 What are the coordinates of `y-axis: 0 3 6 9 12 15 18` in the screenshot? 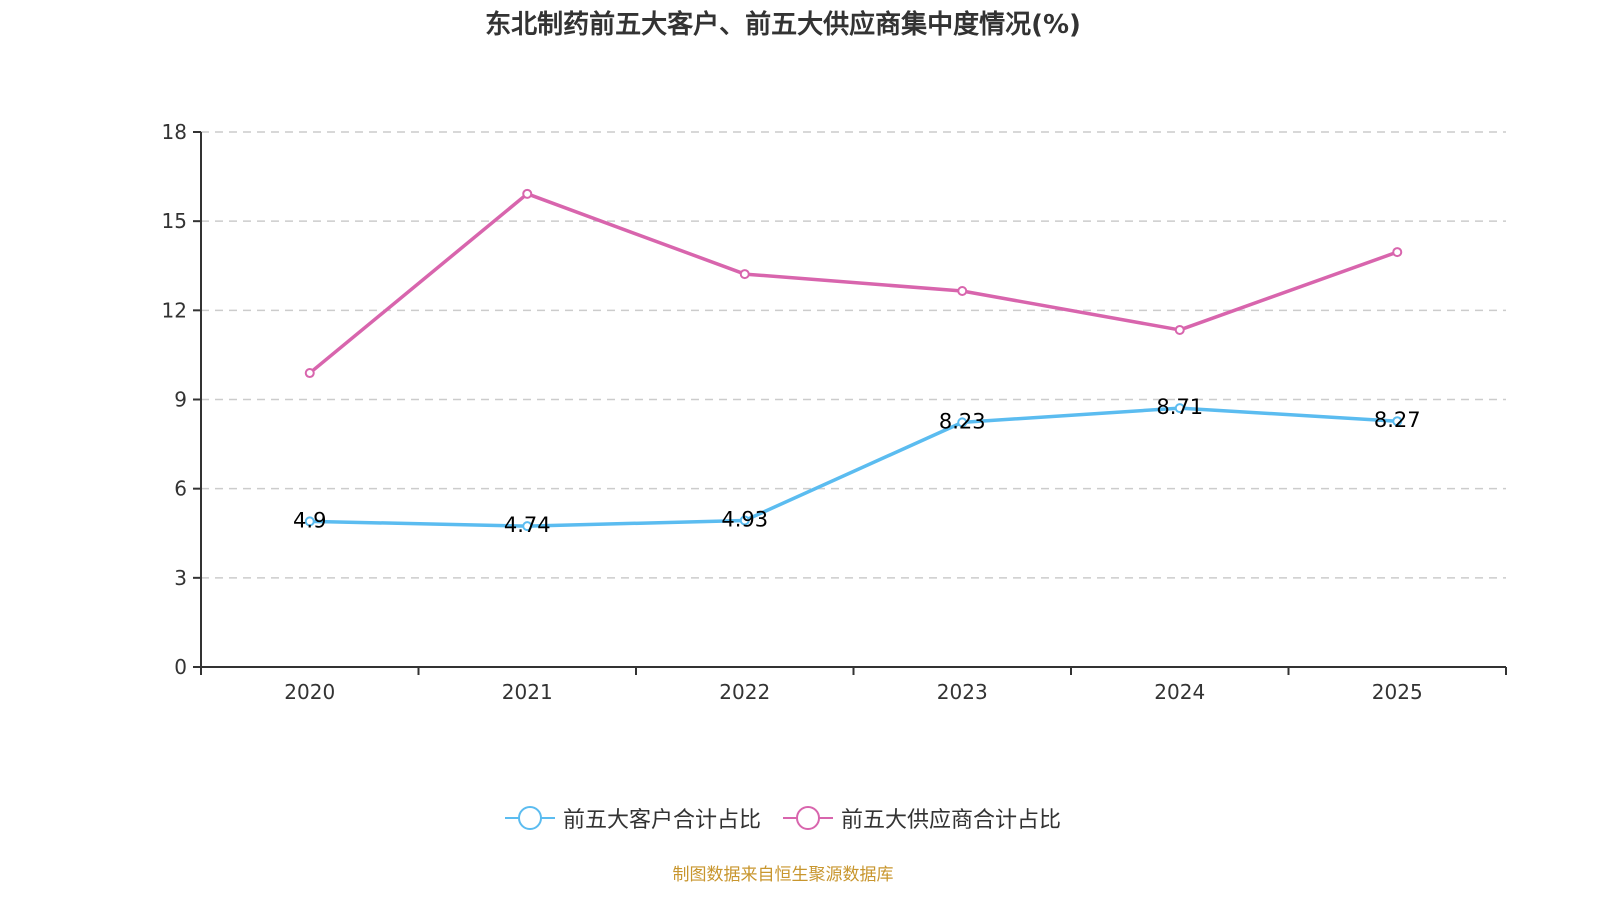 It's located at (182, 399).